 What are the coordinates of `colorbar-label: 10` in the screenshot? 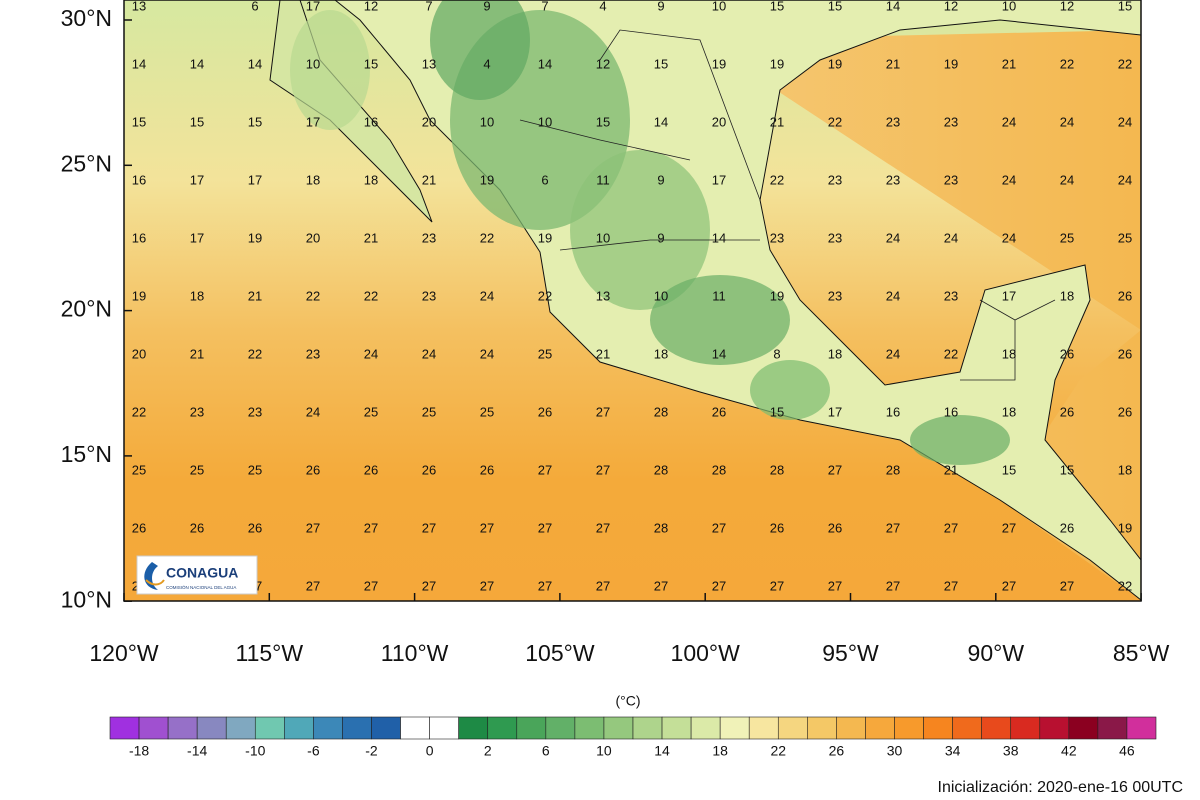 It's located at (604, 751).